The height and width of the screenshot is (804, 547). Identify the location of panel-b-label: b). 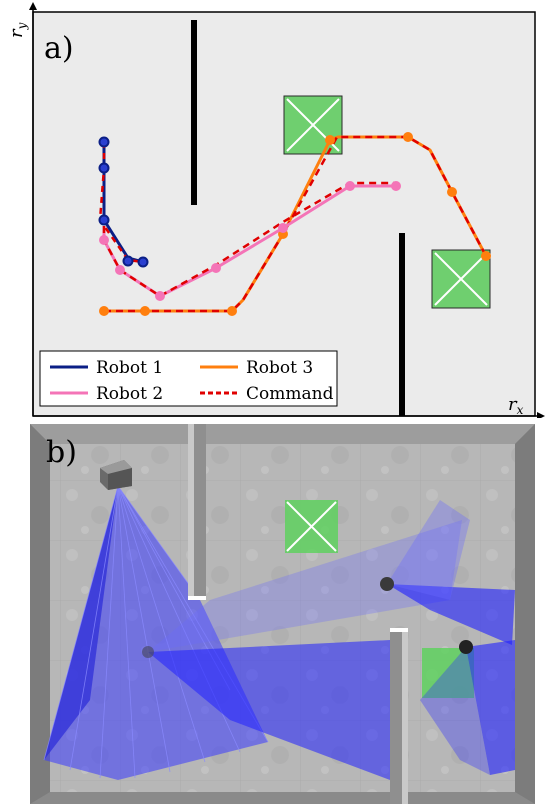
(61, 452).